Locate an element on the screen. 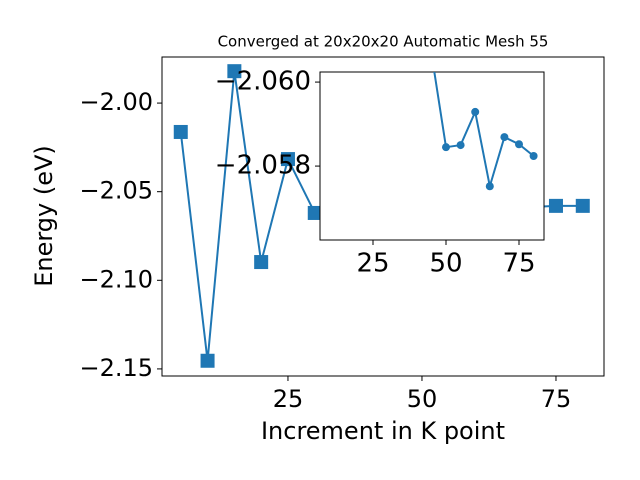 This screenshot has height=480, width=640. y-tick-label: −2.00 is located at coordinates (116, 102).